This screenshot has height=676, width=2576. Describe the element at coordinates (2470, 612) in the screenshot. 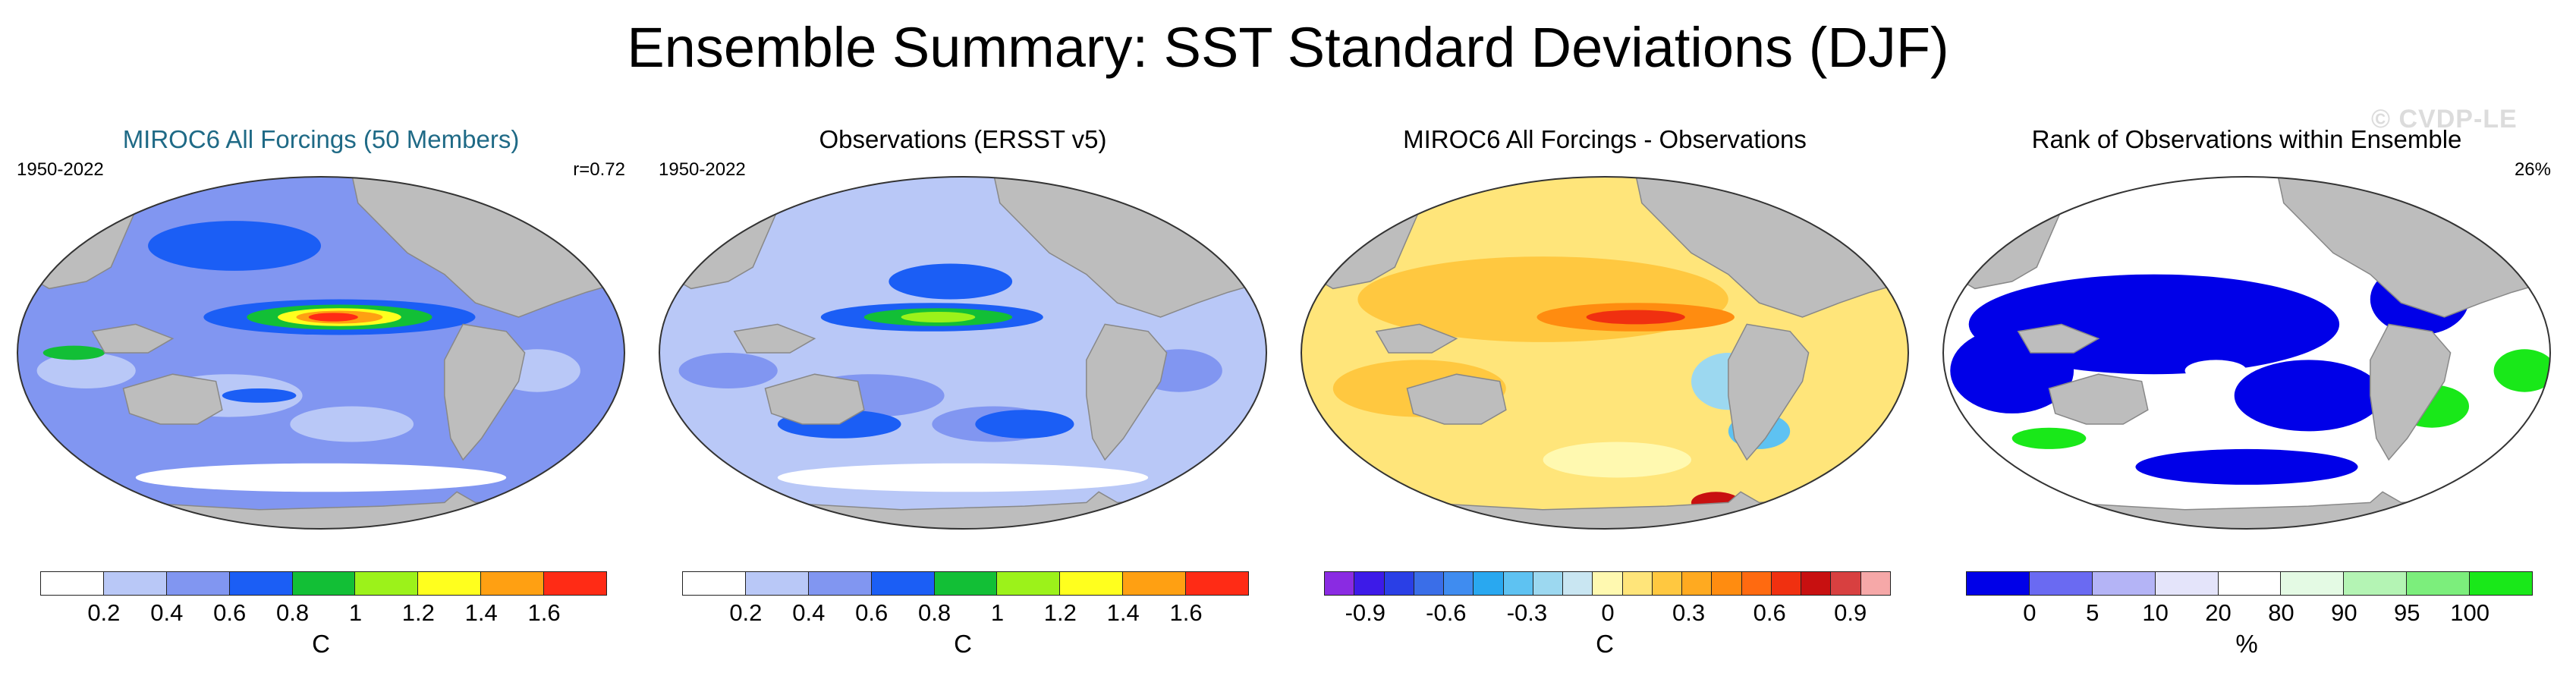

I see `colorbar-tick-label: 100` at that location.